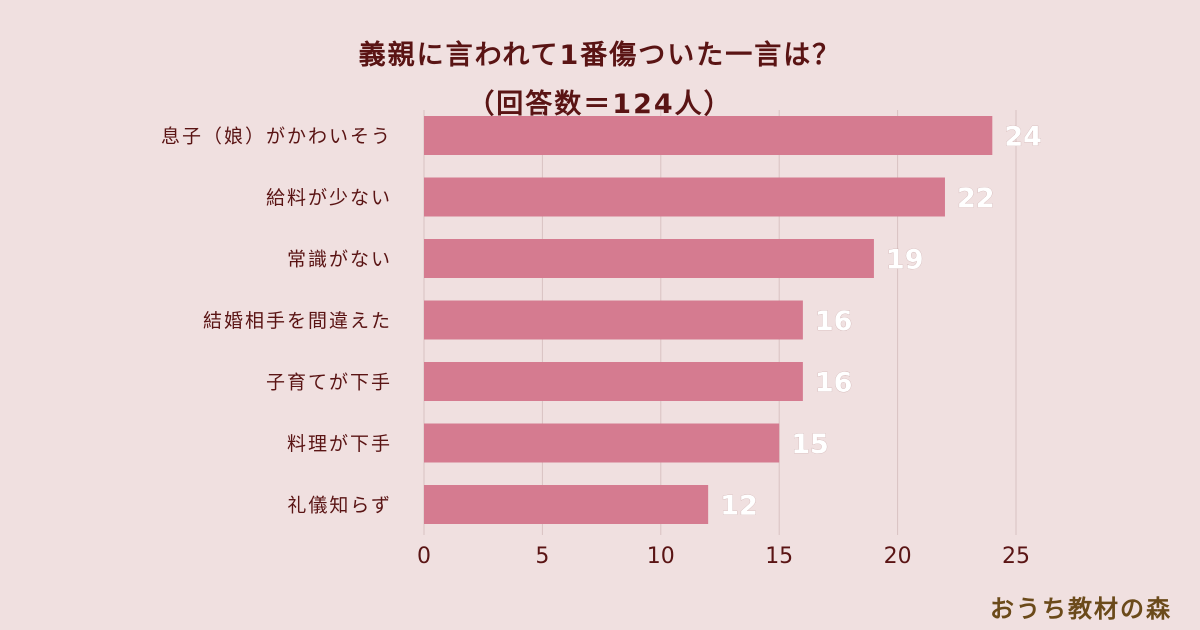  Describe the element at coordinates (810, 444) in the screenshot. I see `value-label: 15` at that location.